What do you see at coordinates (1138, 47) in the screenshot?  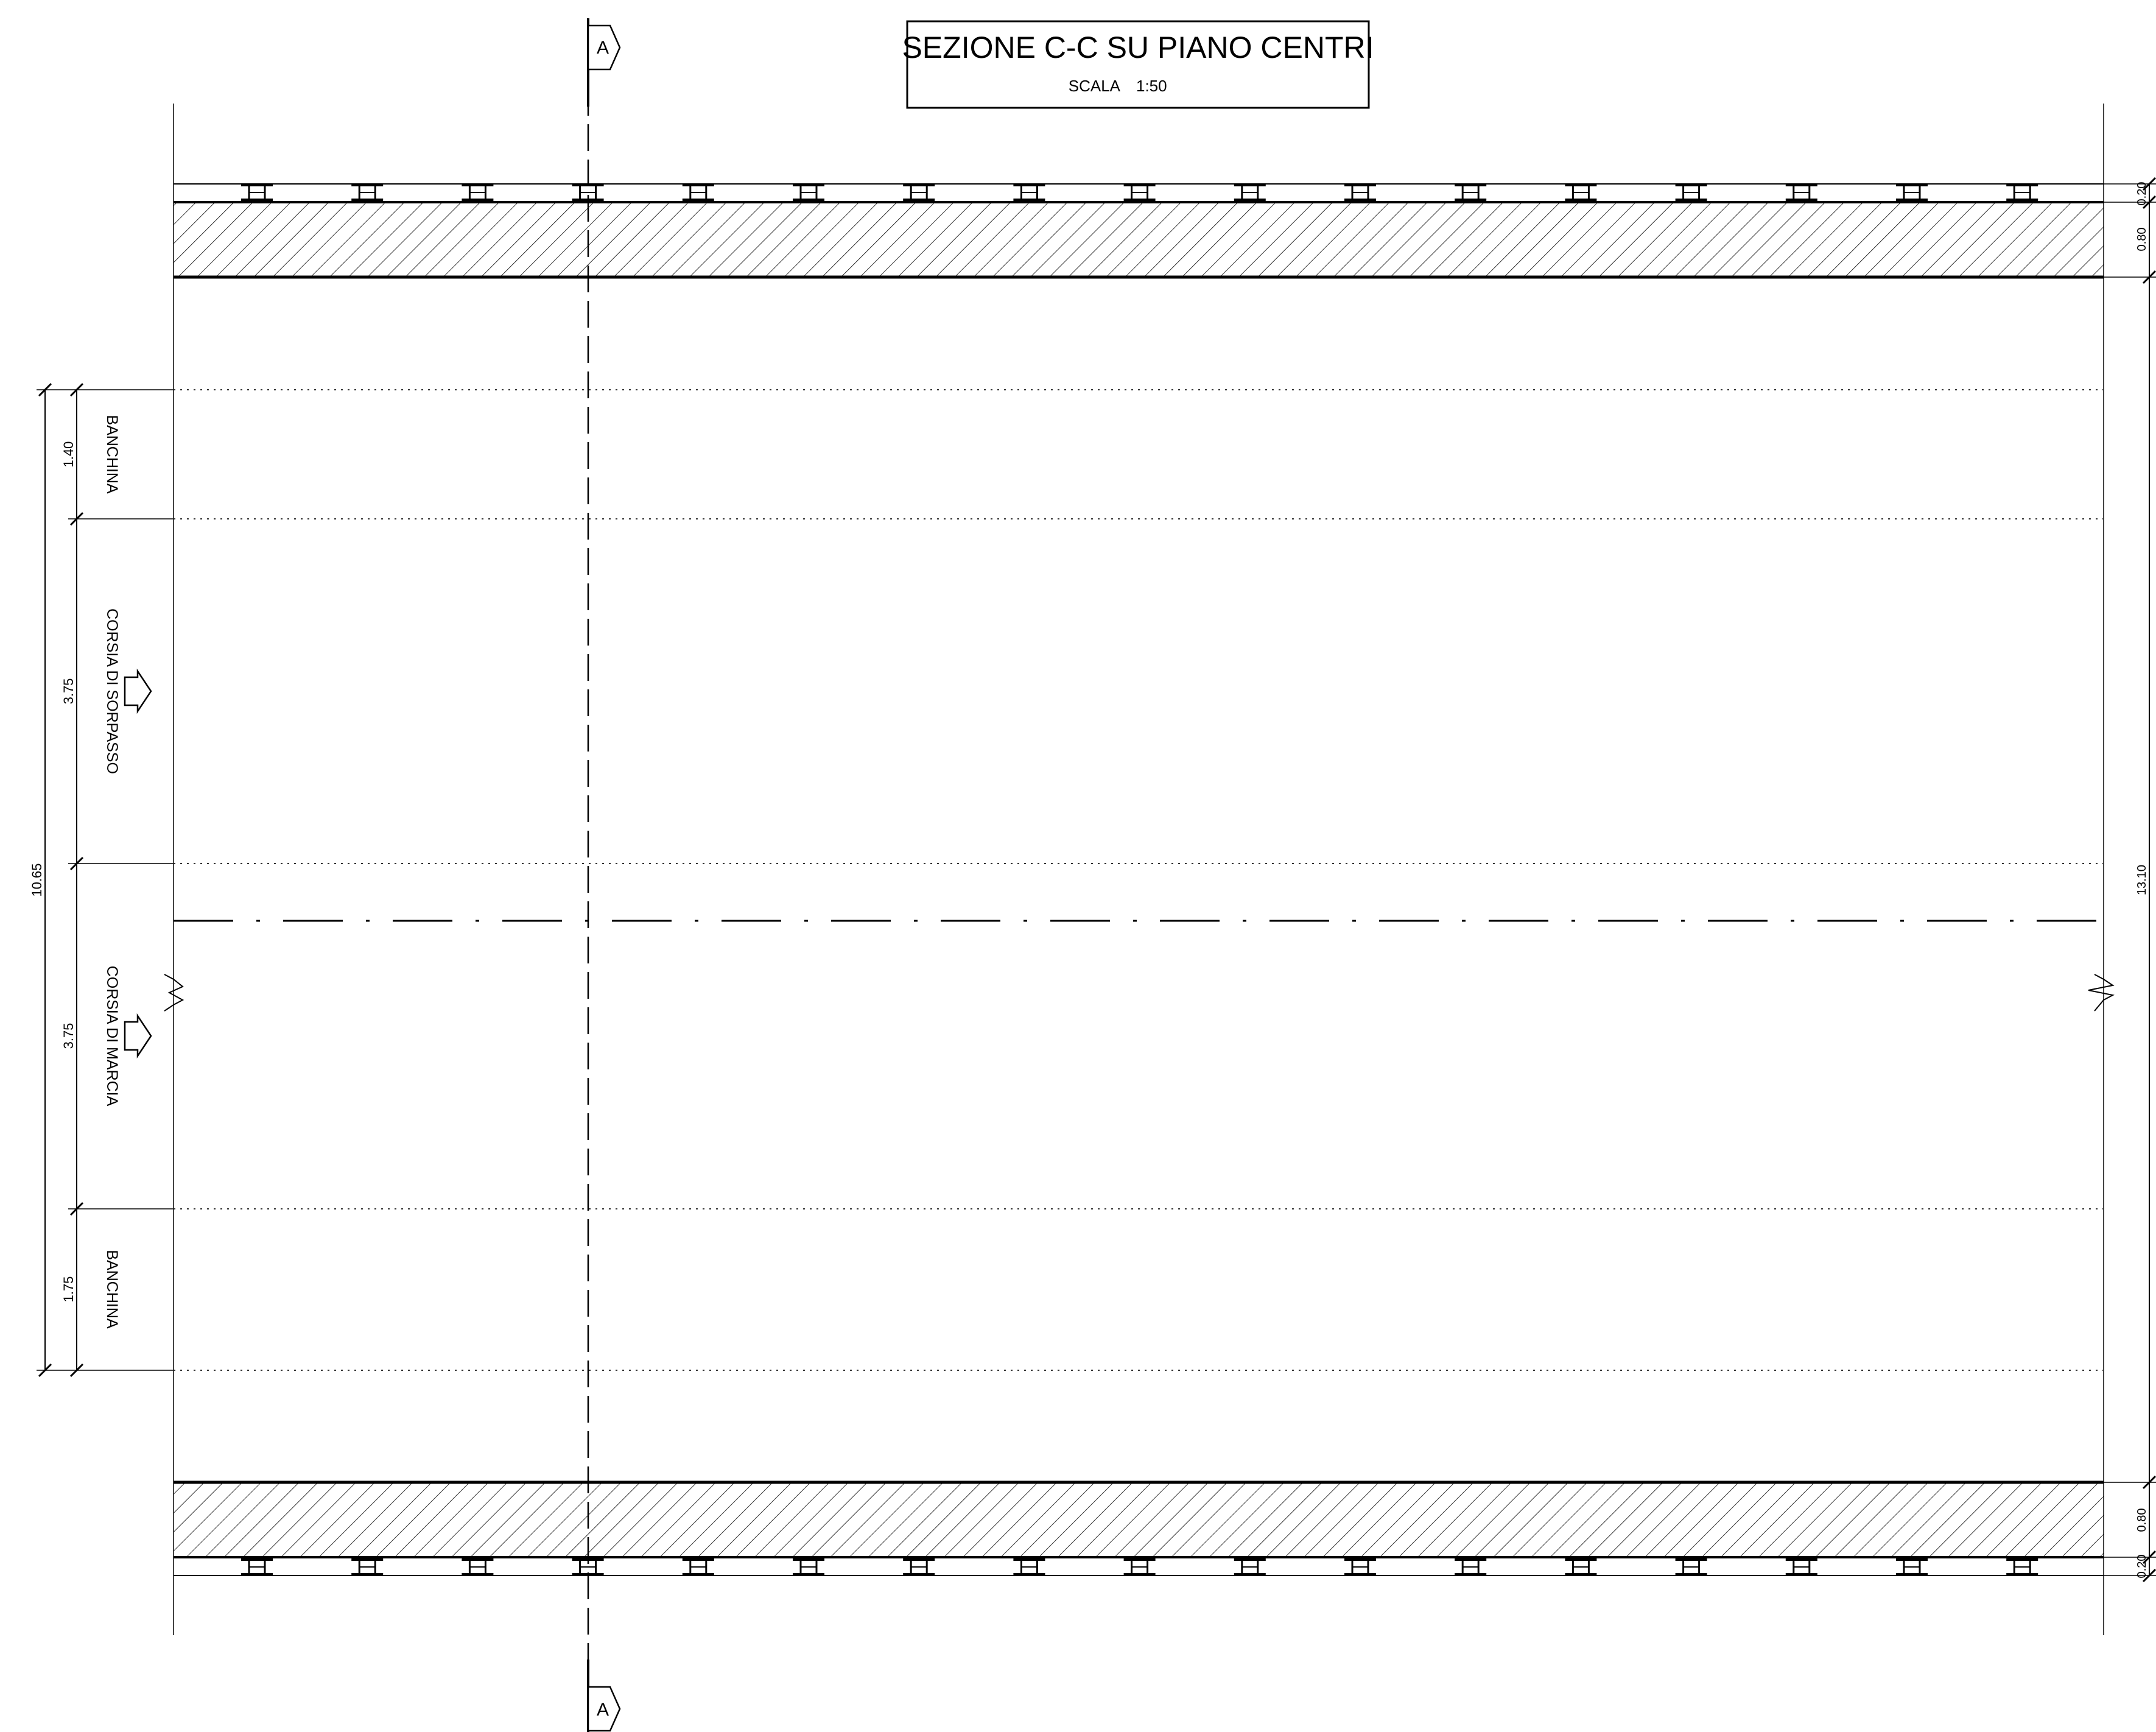 I see `drawing-title: SEZIONE C-C SU PIANO CENTRI` at bounding box center [1138, 47].